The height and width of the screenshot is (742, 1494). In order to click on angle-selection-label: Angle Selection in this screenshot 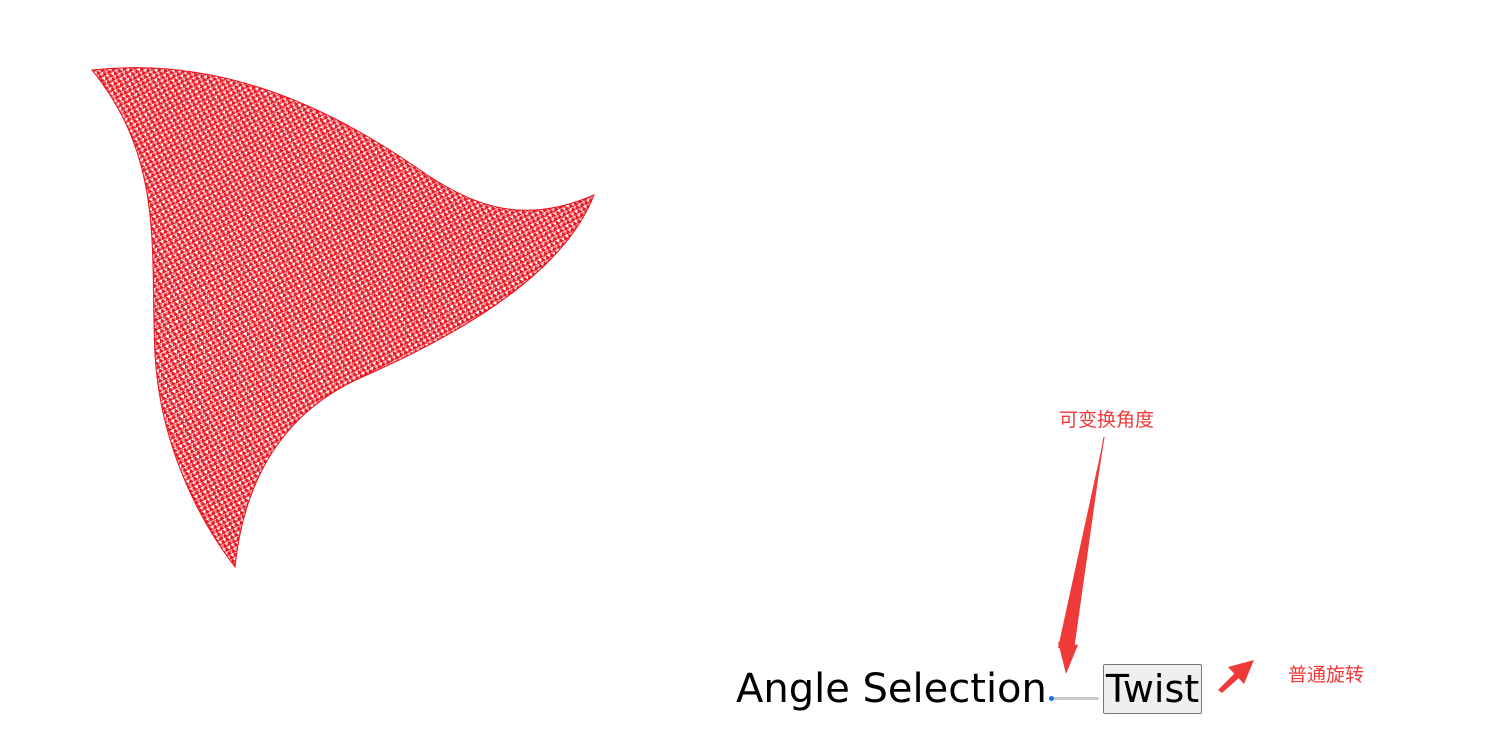, I will do `click(891, 689)`.